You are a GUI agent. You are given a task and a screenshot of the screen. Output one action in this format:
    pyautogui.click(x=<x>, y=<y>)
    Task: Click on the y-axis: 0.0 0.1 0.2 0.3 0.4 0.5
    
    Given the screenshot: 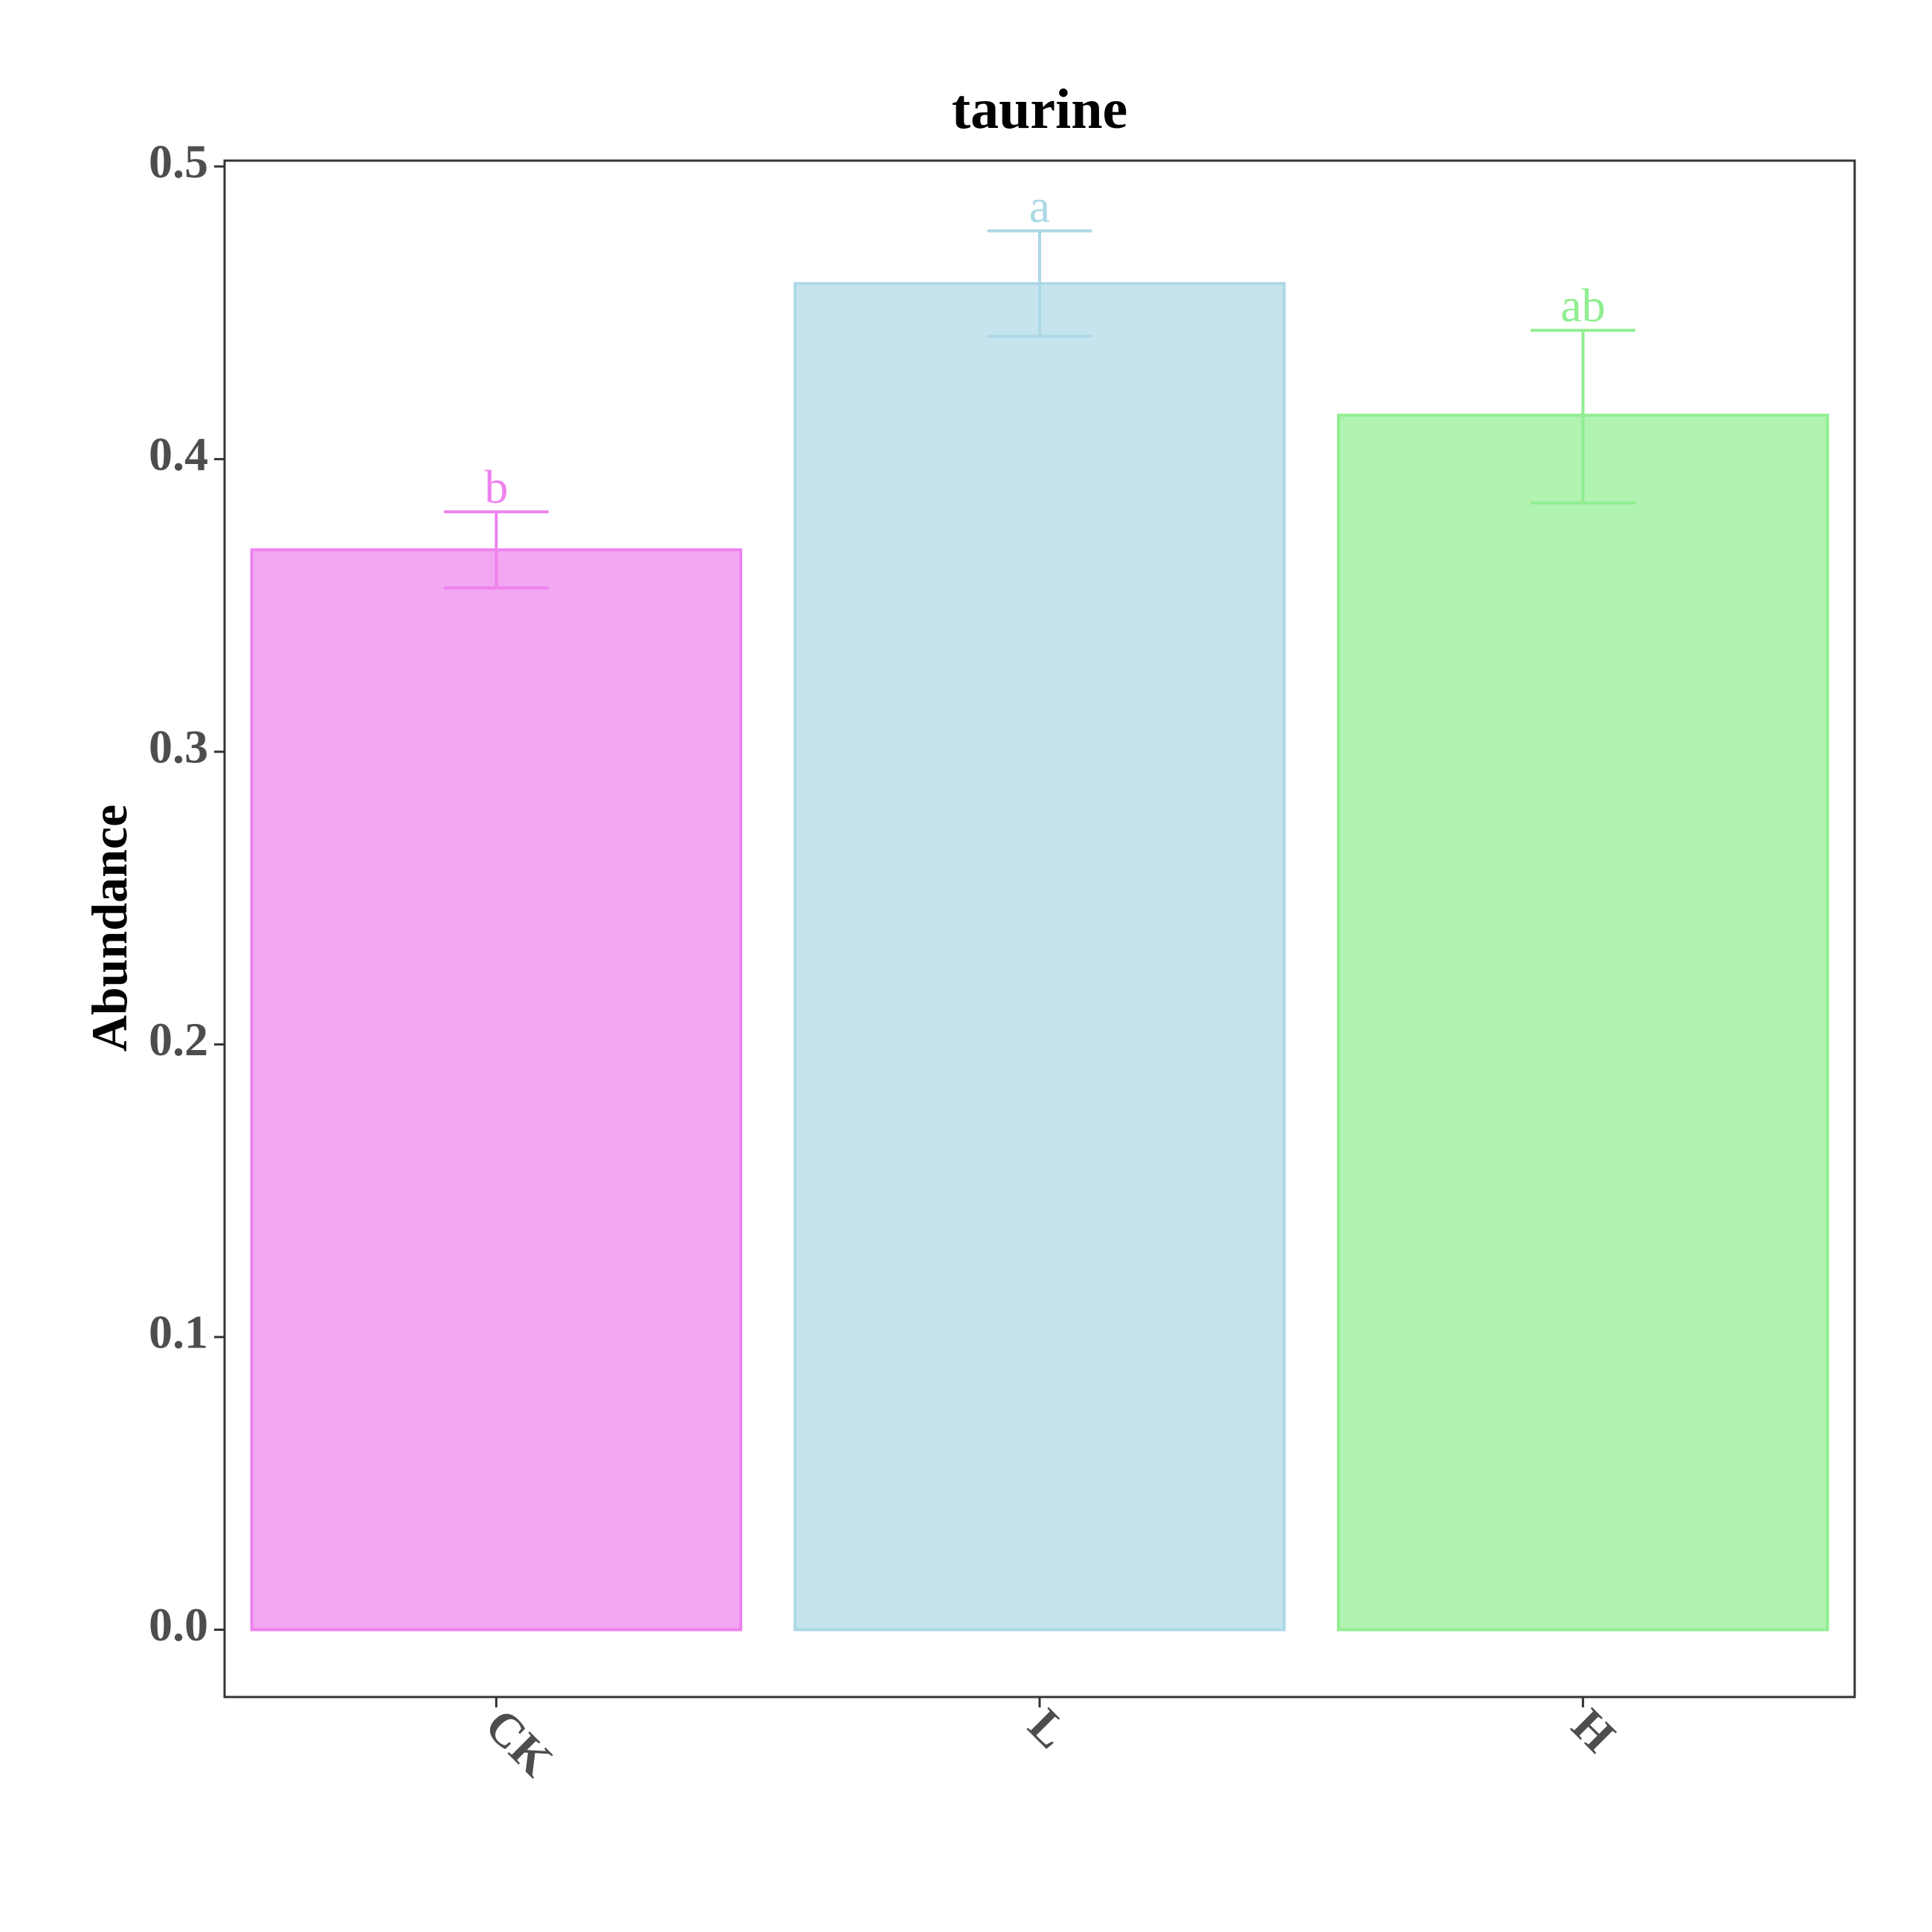 What is the action you would take?
    pyautogui.click(x=187, y=893)
    